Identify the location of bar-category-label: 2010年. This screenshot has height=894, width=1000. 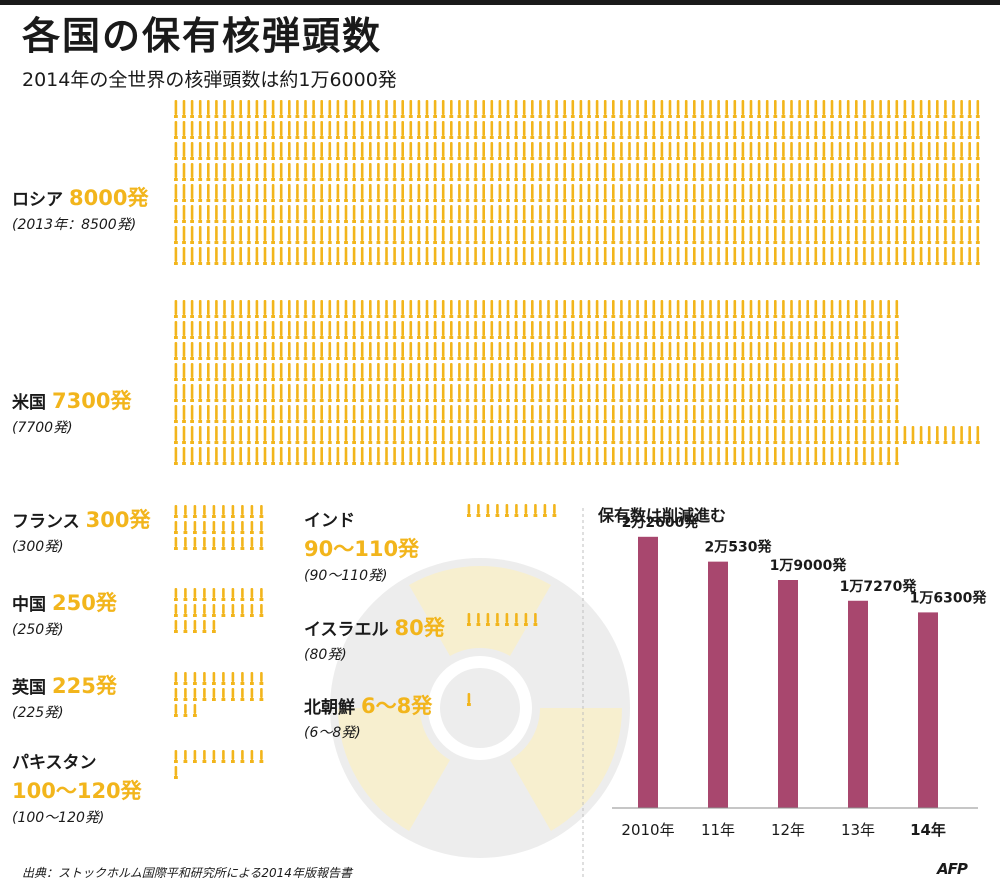
(647, 830).